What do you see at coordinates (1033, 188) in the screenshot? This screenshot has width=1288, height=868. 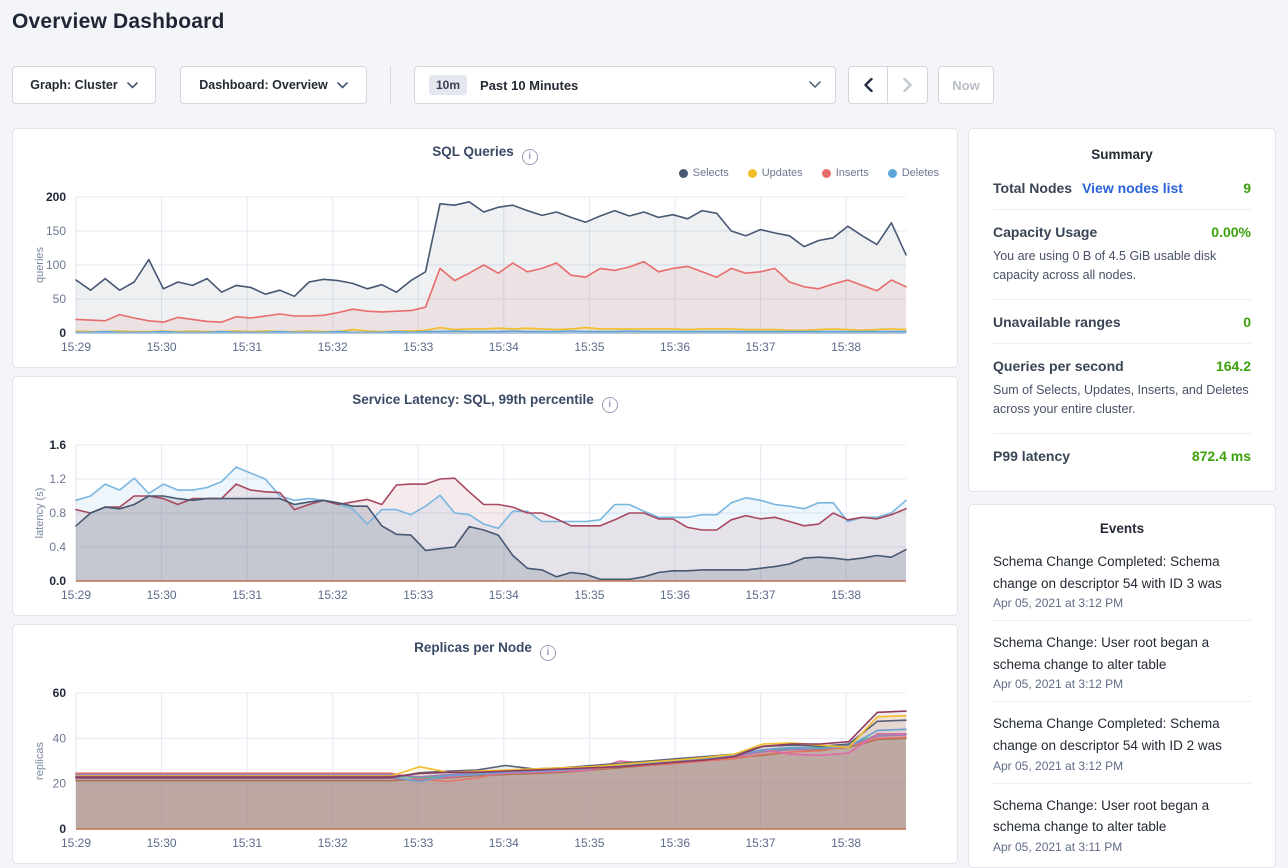 I see `total-nodes-label: Total Nodes` at bounding box center [1033, 188].